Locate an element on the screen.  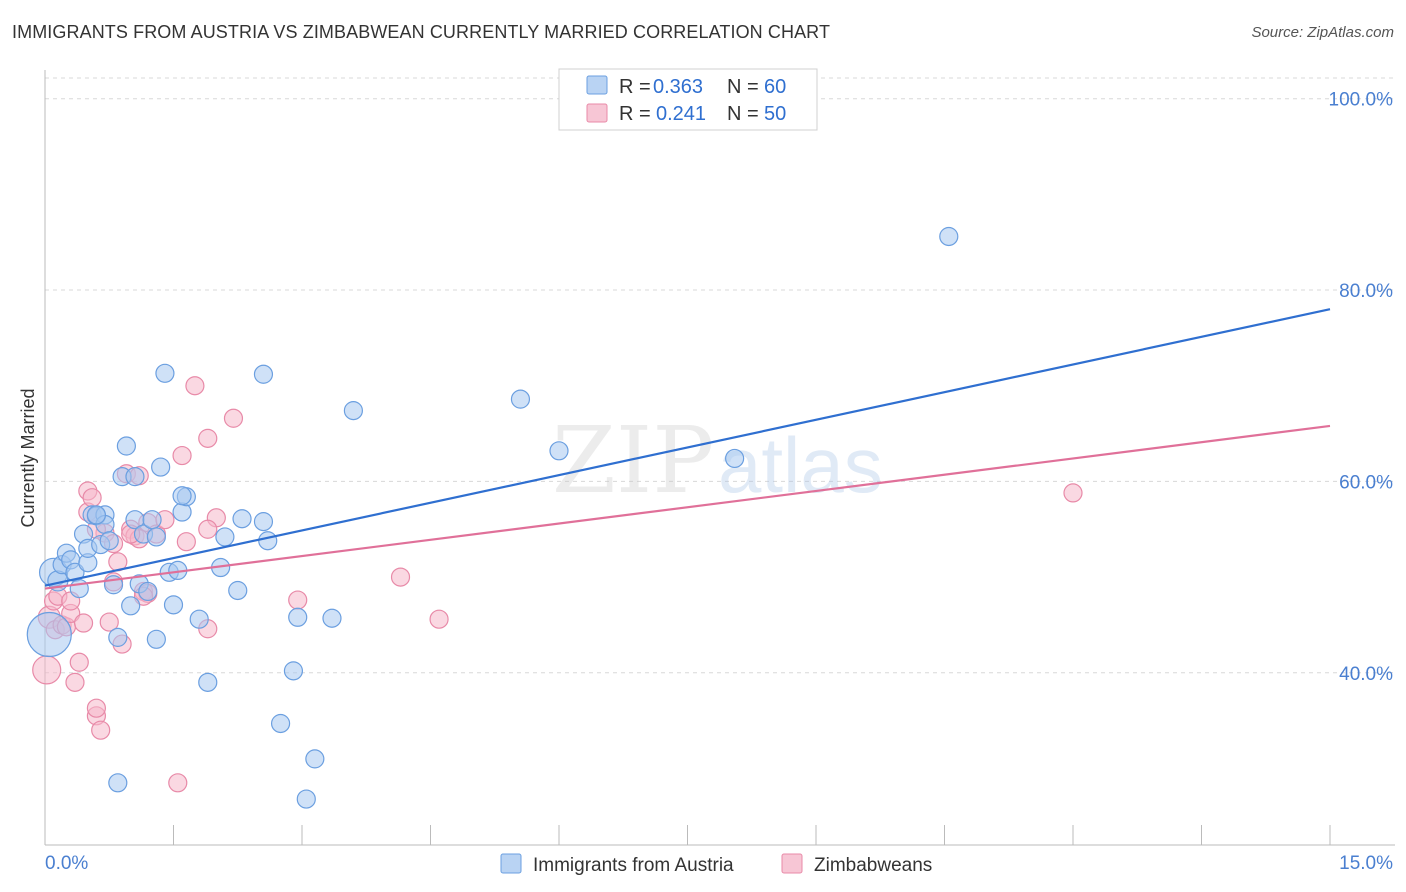
y-tick-labels: 40.0% 60.0% 80.0% 100.0% is located at coordinates (1361, 387).